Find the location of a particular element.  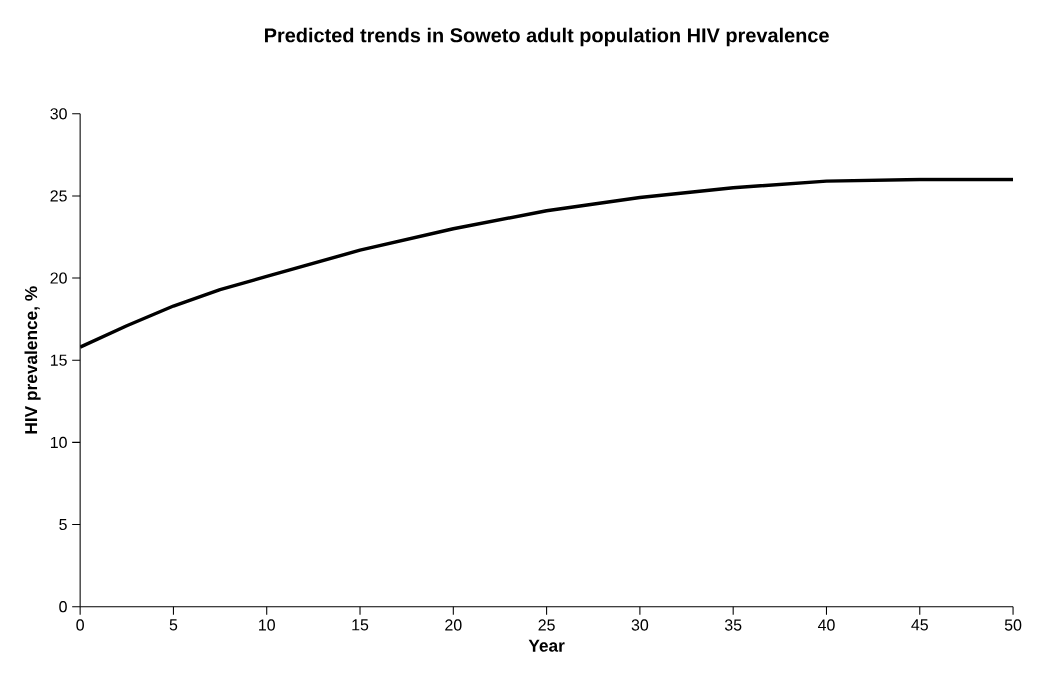

x-axis-title: Year is located at coordinates (546, 645).